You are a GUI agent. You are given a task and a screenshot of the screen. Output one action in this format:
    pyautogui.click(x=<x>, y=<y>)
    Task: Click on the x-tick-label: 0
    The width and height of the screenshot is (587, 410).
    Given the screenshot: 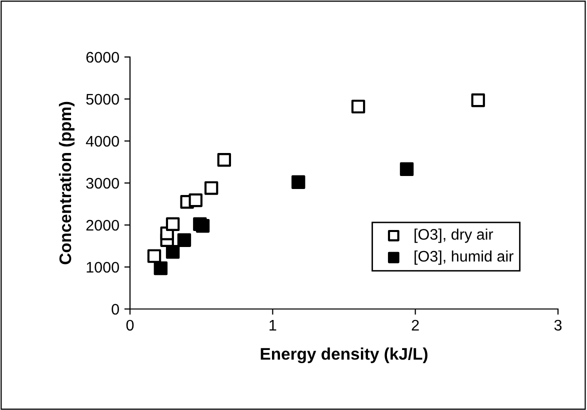 What is the action you would take?
    pyautogui.click(x=130, y=325)
    